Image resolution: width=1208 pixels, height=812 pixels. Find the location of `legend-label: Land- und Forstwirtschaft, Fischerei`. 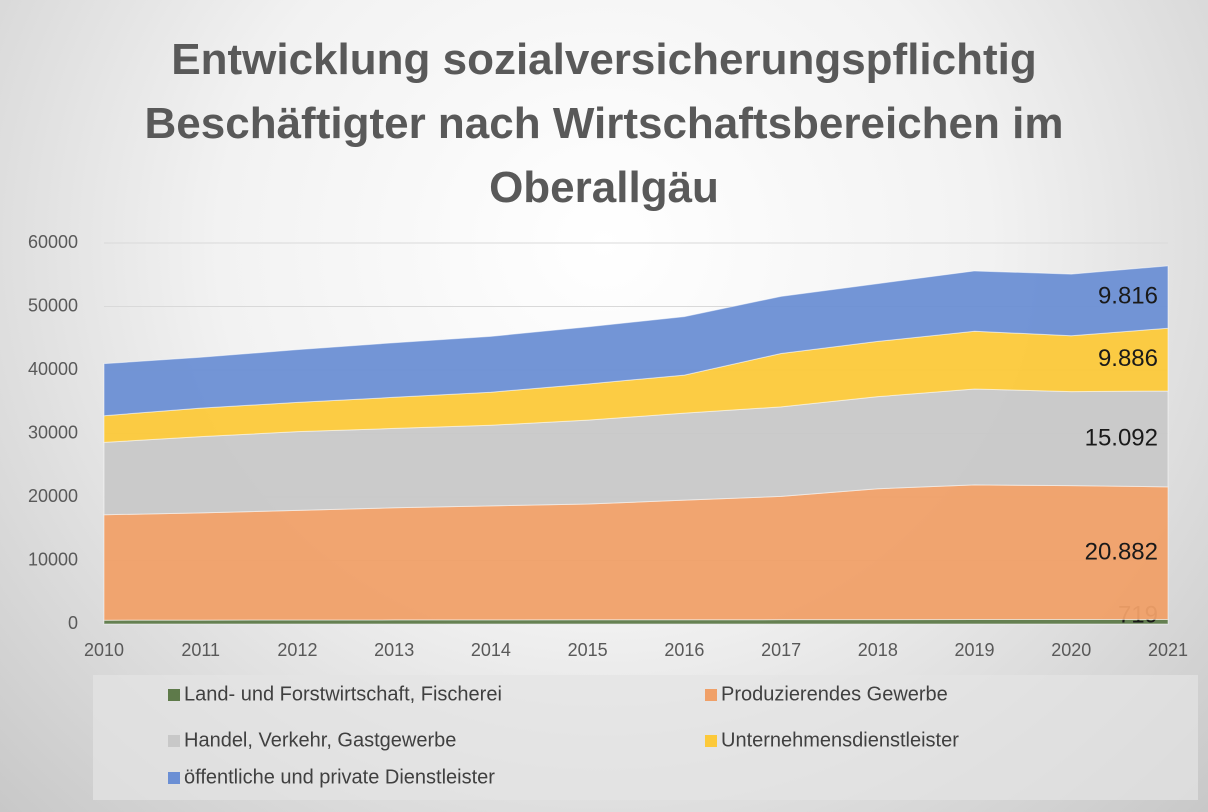

legend-label: Land- und Forstwirtschaft, Fischerei is located at coordinates (343, 694).